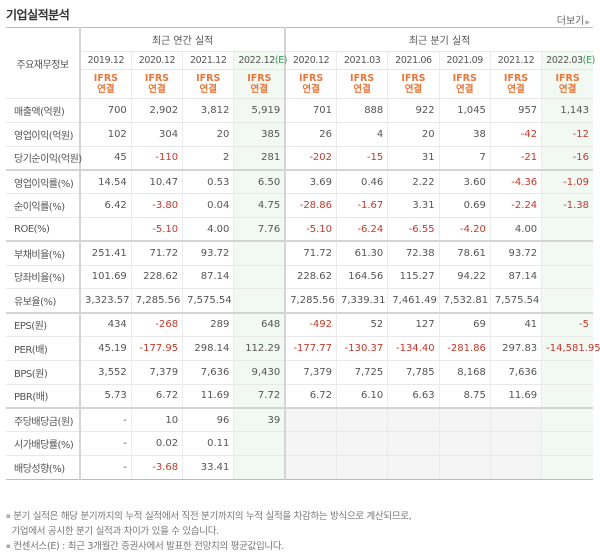  Describe the element at coordinates (43, 420) in the screenshot. I see `row-label: 주당배당금(원)` at that location.